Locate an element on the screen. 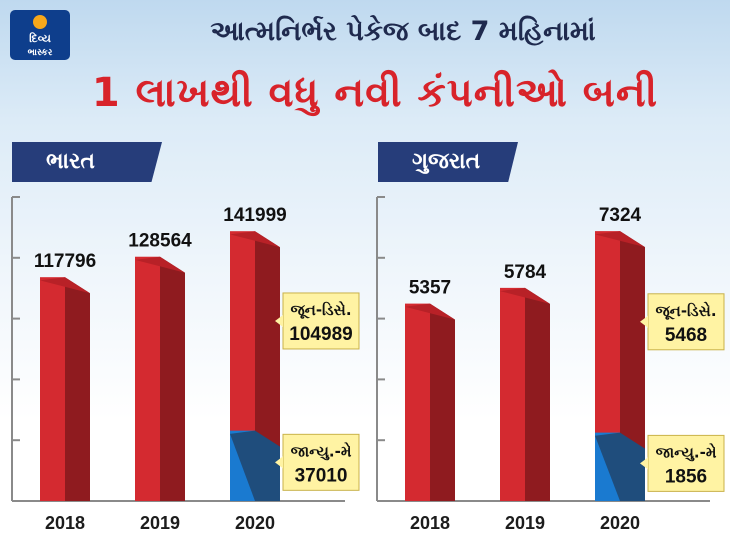  headline-line-2: 1 લાખથી વધુ નવી કંપનીઓ બની is located at coordinates (375, 93).